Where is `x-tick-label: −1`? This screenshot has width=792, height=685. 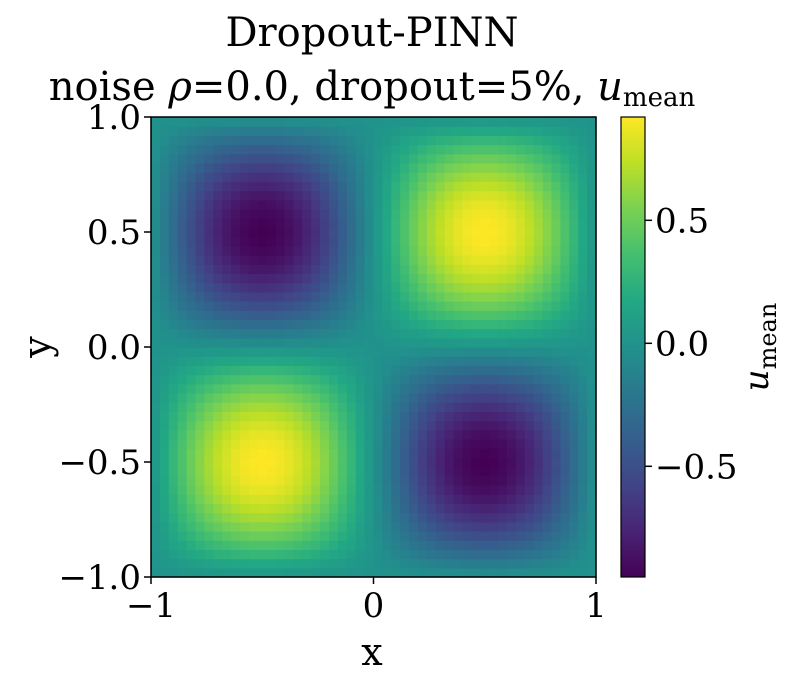 x-tick-label: −1 is located at coordinates (151, 606).